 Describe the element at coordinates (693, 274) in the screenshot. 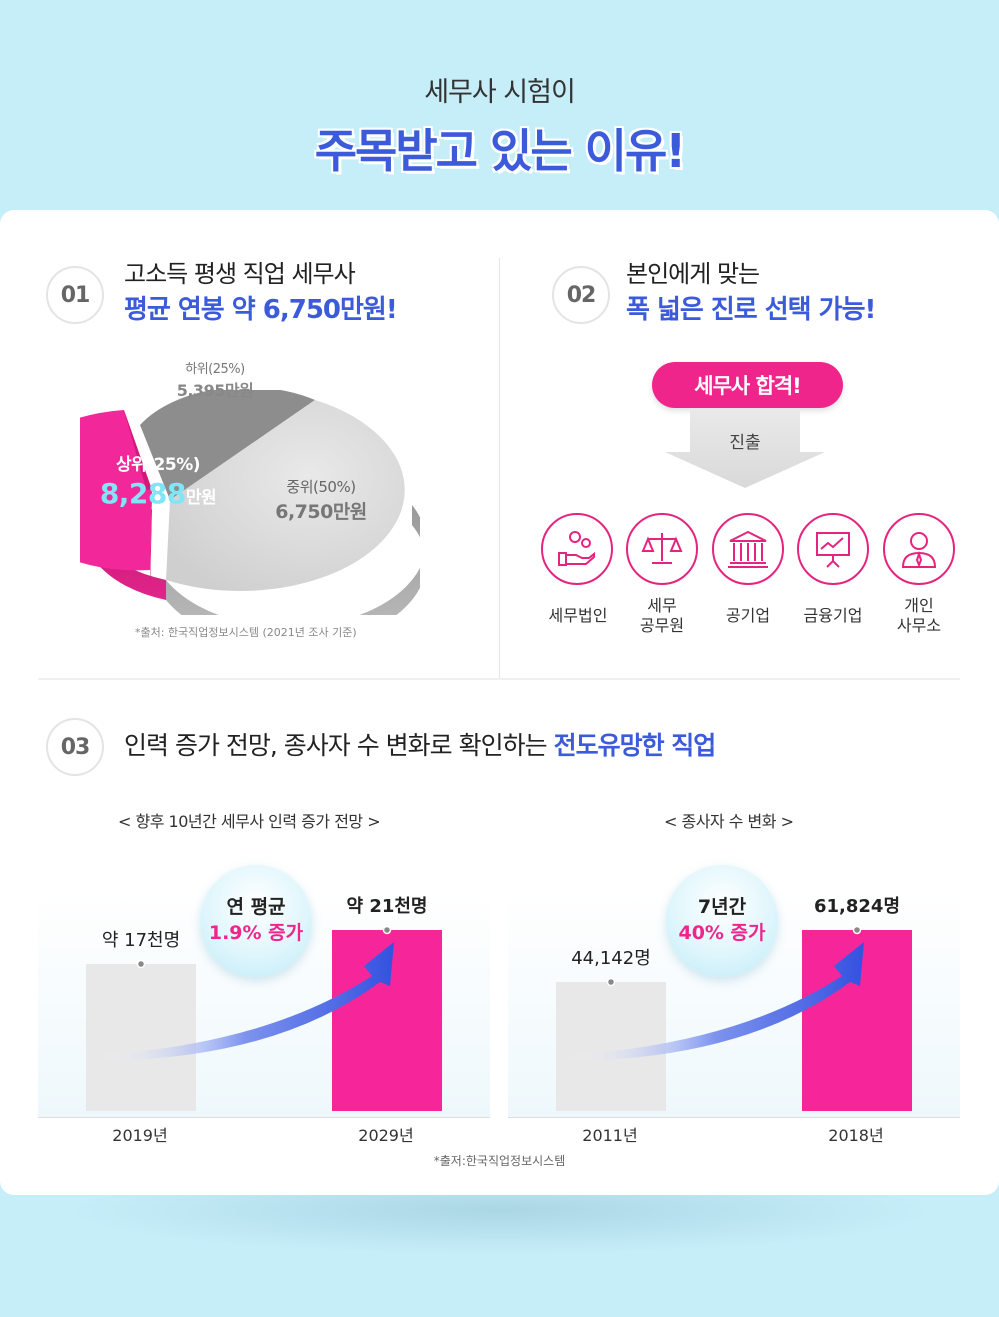

I see `section2-line1: 본인에게 맞는` at that location.